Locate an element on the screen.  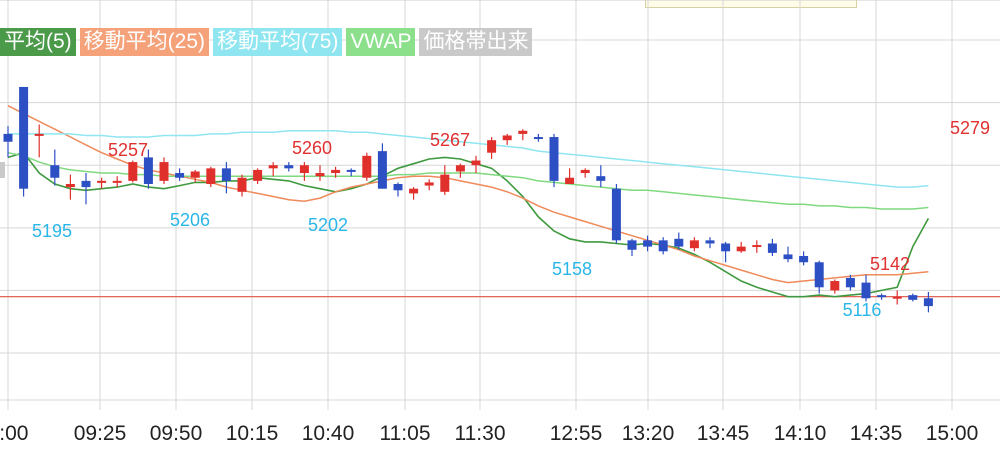
volume-profile-bar is located at coordinates (2, 170).